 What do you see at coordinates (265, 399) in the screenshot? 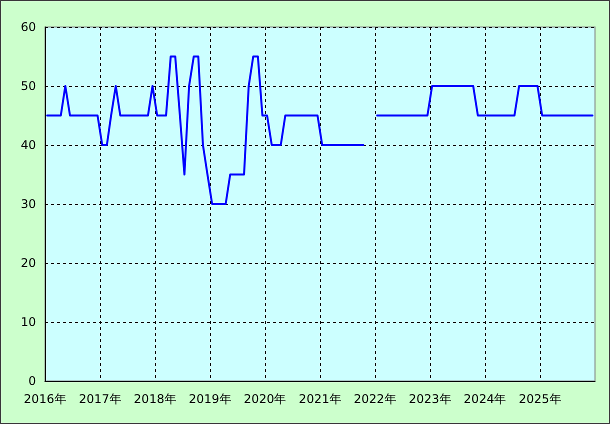
I see `x-tick-label: 2020年` at bounding box center [265, 399].